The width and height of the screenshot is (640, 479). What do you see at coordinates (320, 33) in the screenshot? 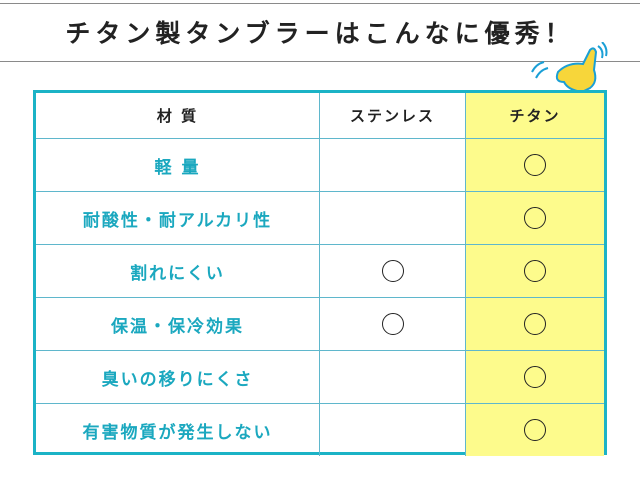
I see `page-title: チタン製タンブラーはこんなに優秀！` at bounding box center [320, 33].